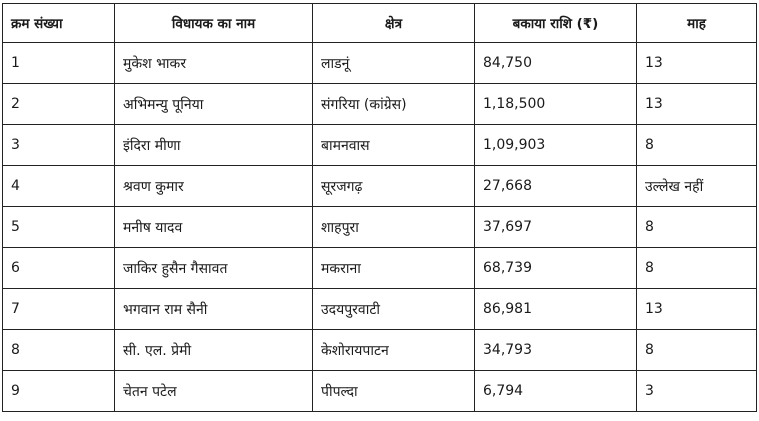 The height and width of the screenshot is (421, 759). Describe the element at coordinates (555, 63) in the screenshot. I see `amount-cell: 84,750` at that location.